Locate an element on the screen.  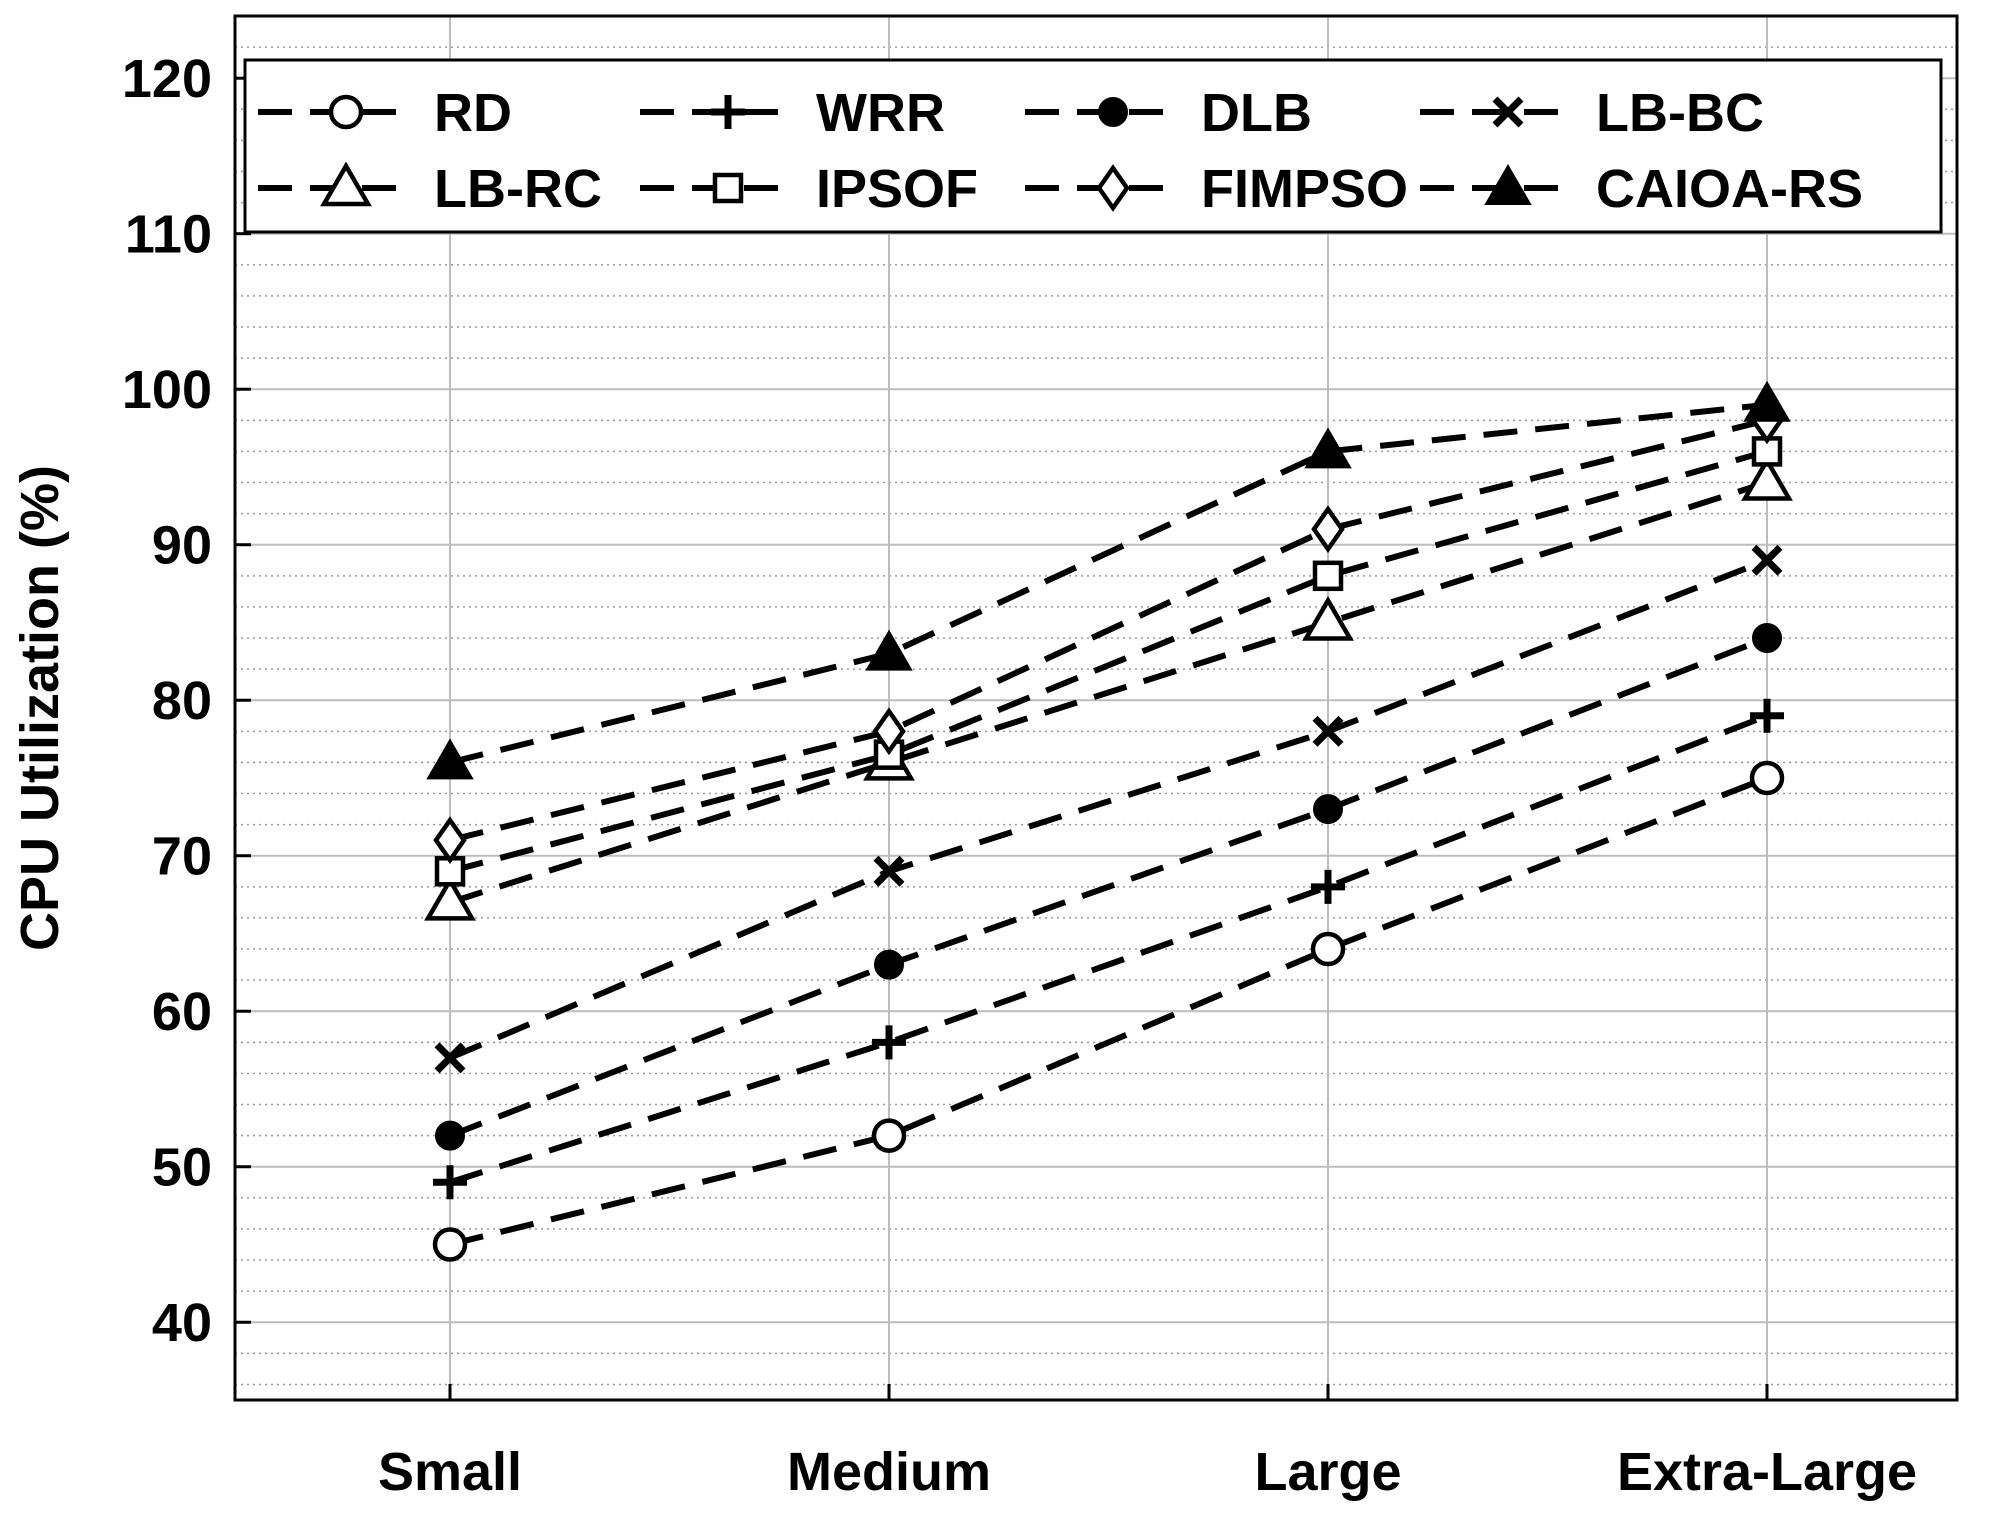
legend-entry-dlb: DLB is located at coordinates (1168, 113).